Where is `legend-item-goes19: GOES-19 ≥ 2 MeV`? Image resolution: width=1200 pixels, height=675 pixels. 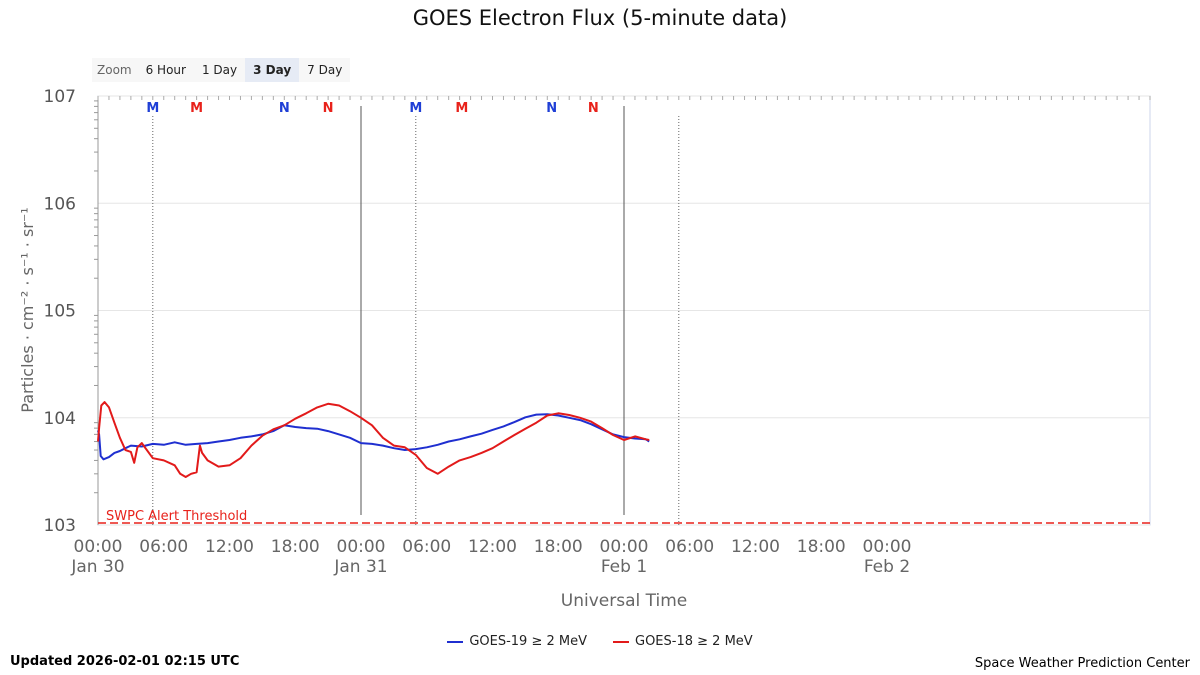 legend-item-goes19: GOES-19 ≥ 2 MeV is located at coordinates (517, 641).